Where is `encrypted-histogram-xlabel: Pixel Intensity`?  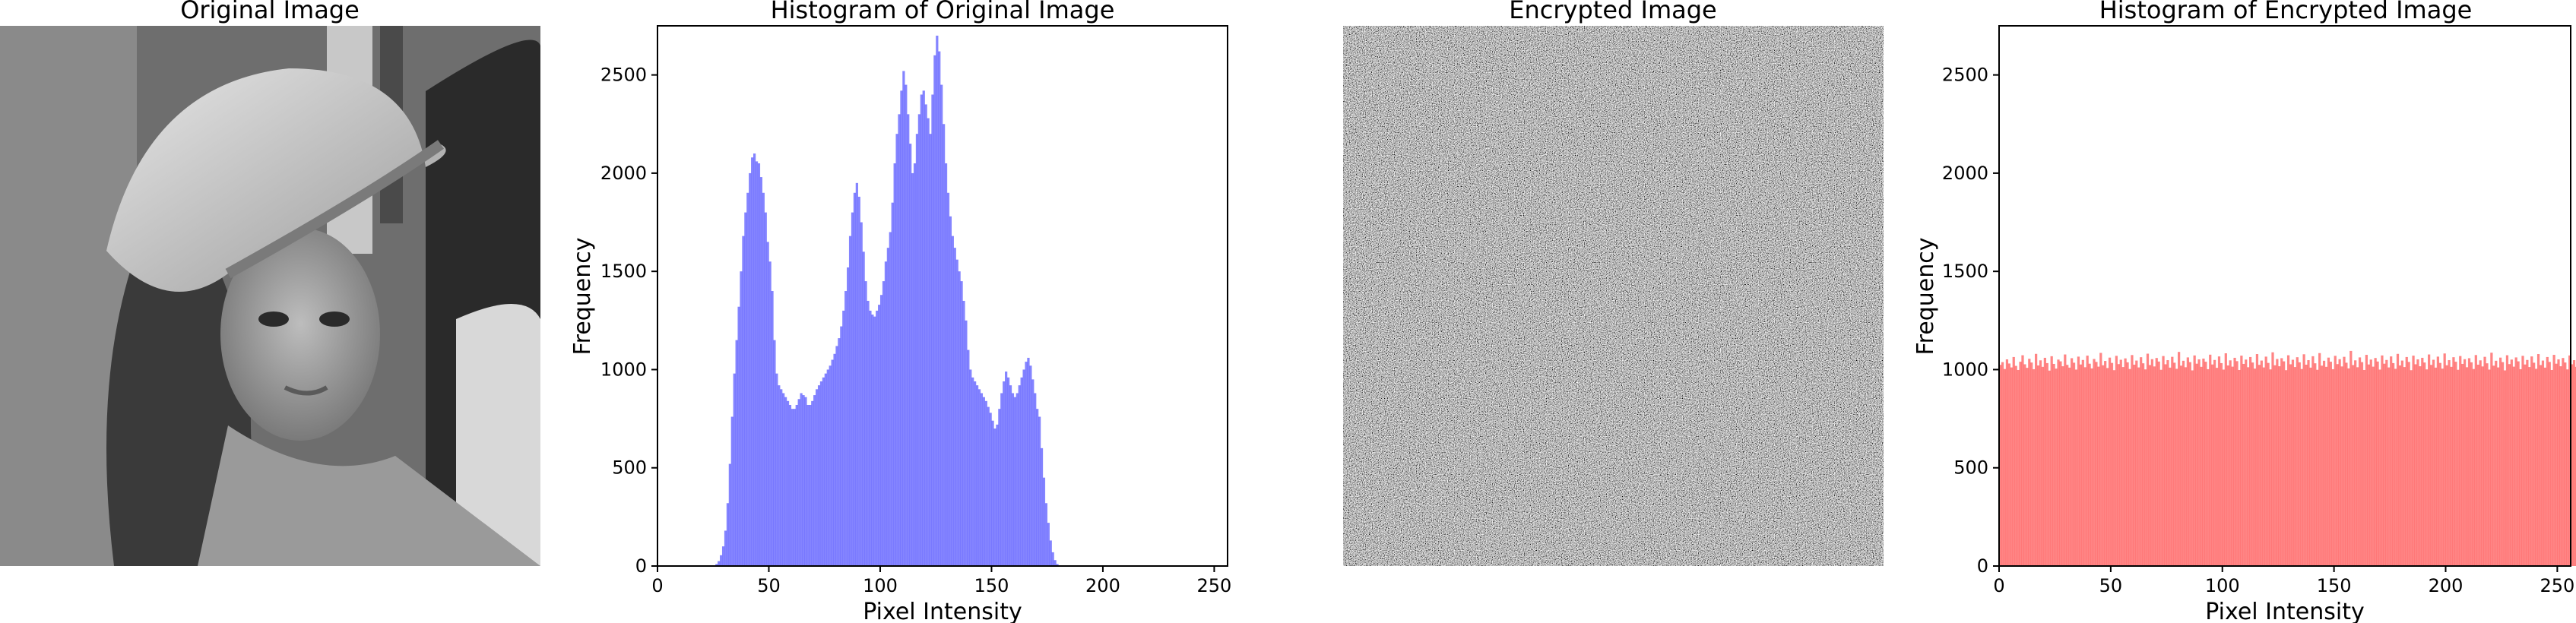
encrypted-histogram-xlabel: Pixel Intensity is located at coordinates (2285, 611).